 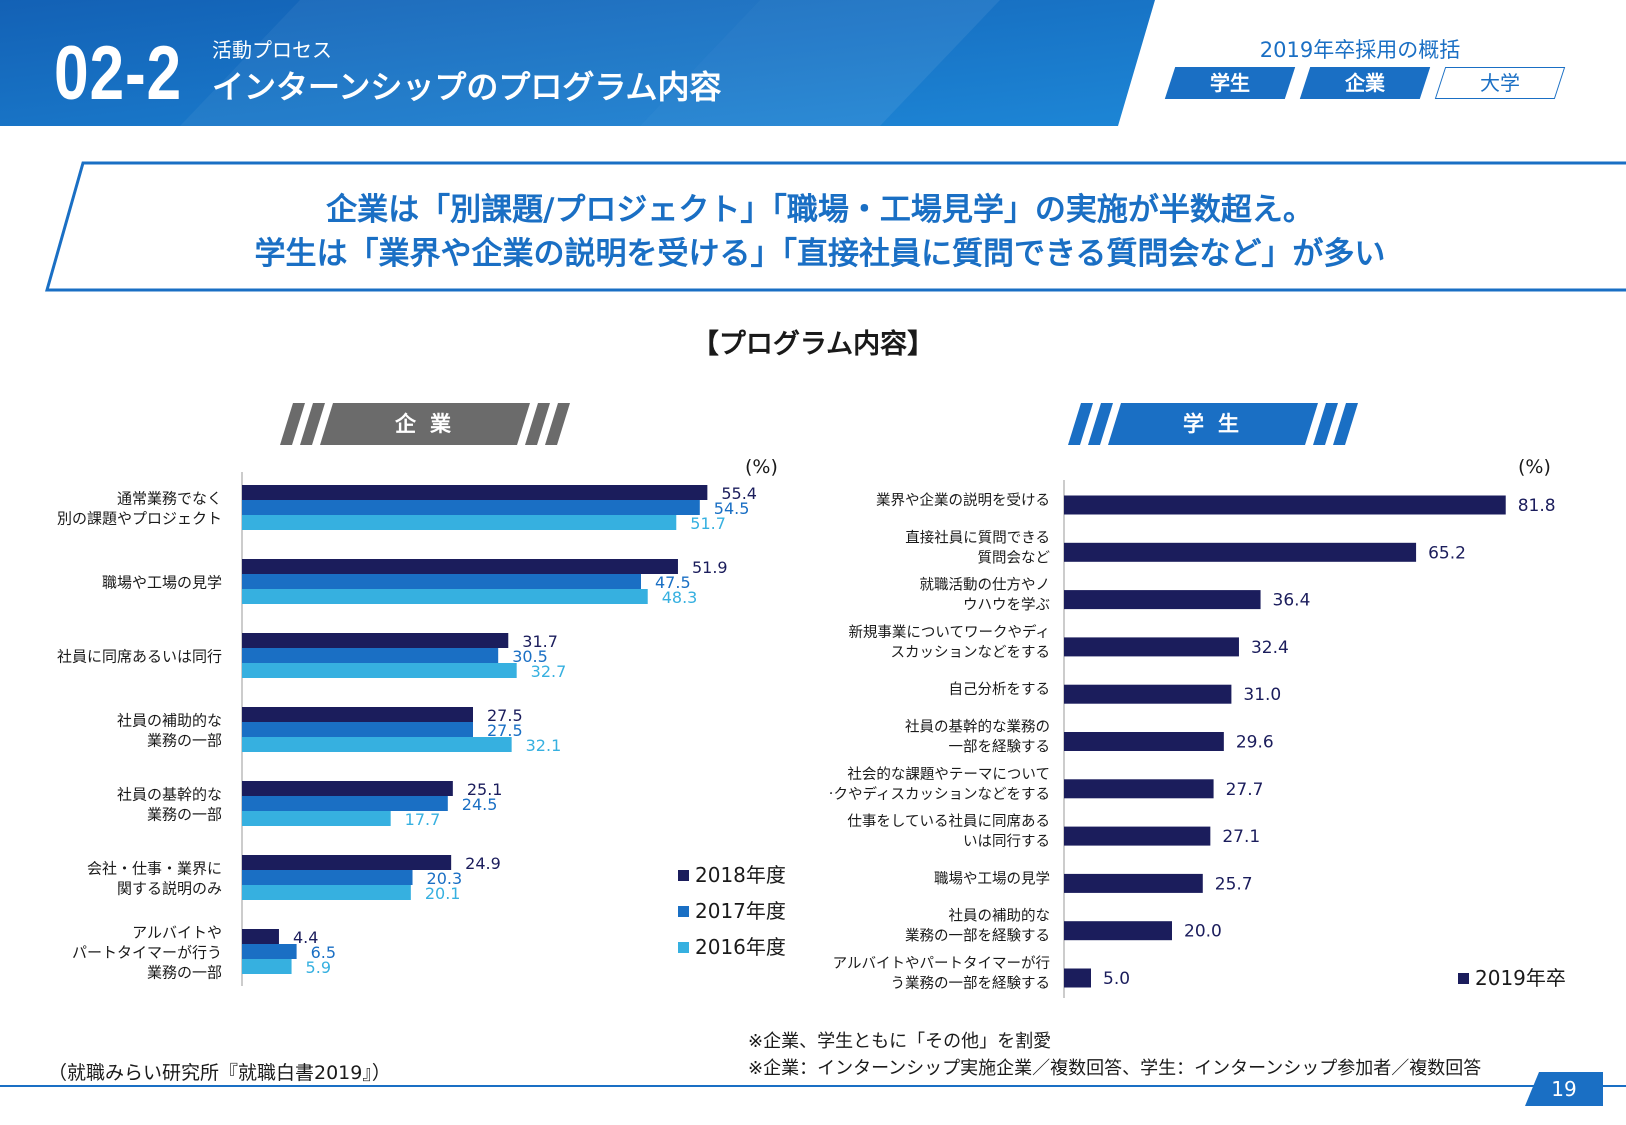 What do you see at coordinates (761, 467) in the screenshot?
I see `company-unit-label: (%)` at bounding box center [761, 467].